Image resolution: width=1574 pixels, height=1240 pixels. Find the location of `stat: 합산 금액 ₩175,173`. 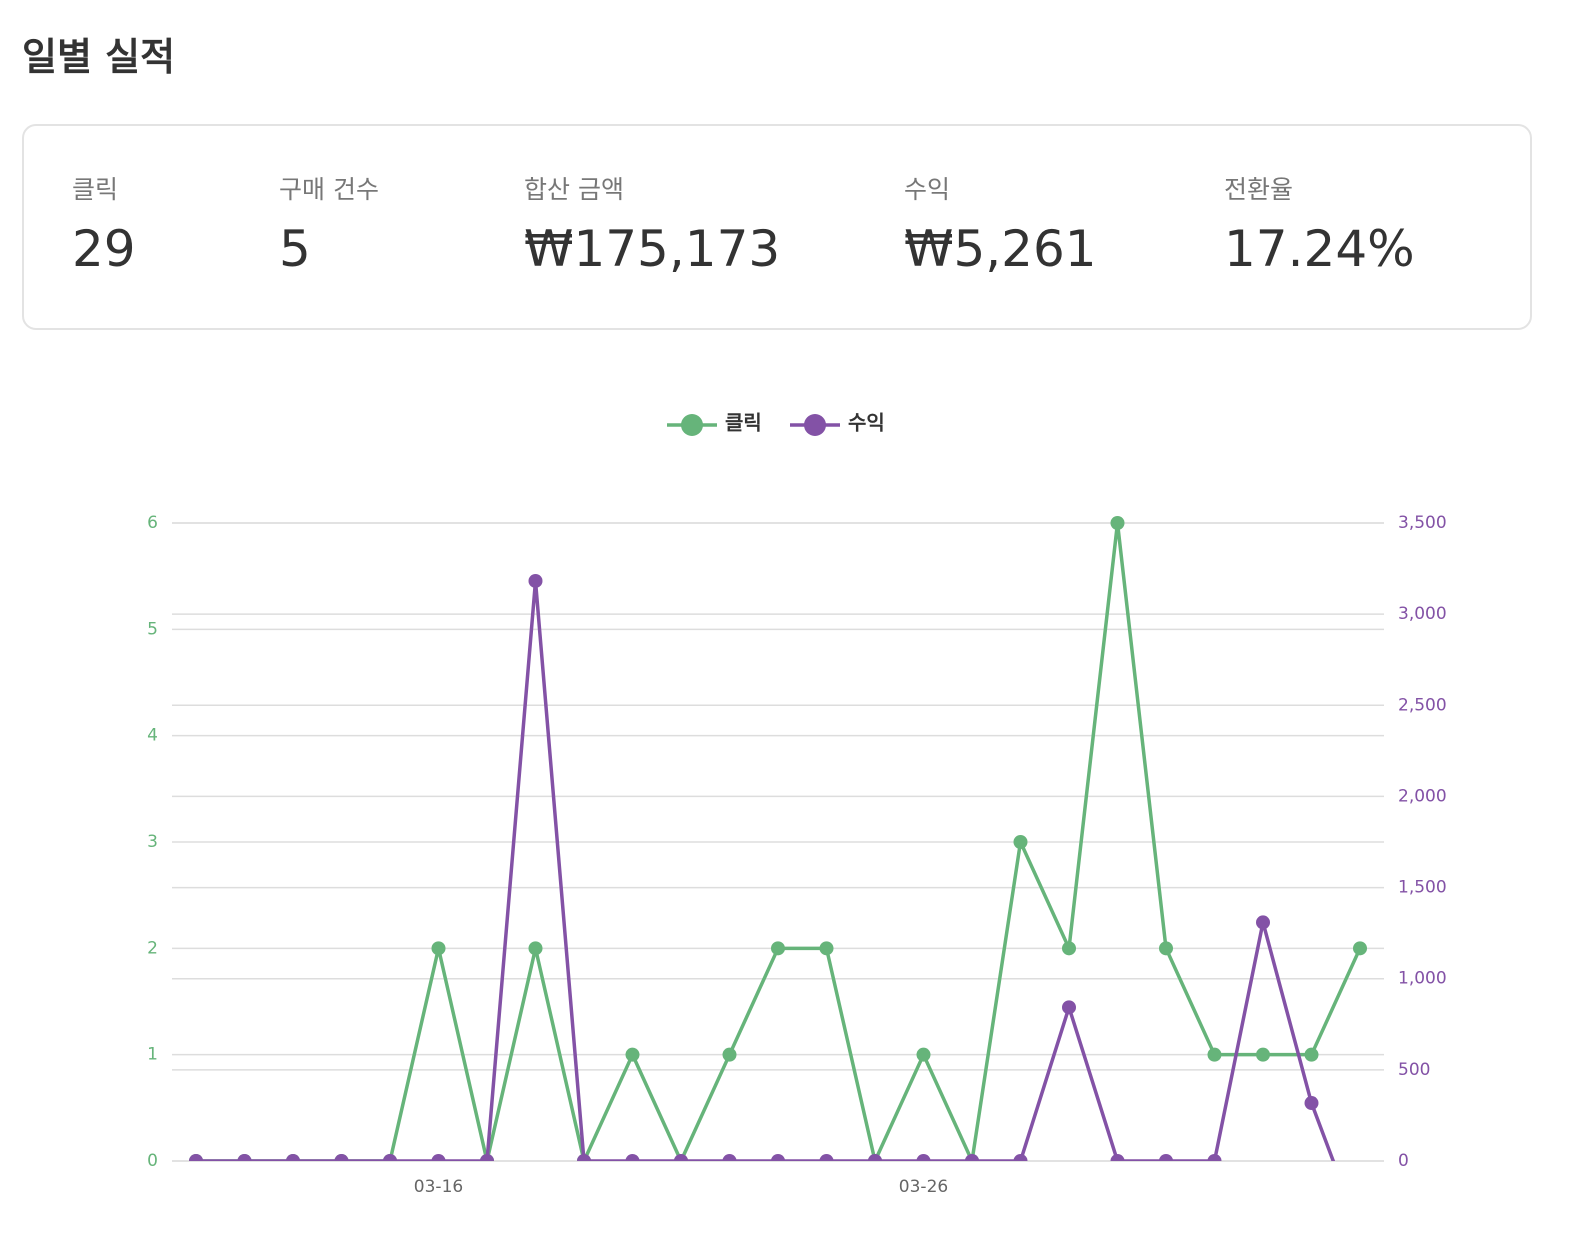

stat: 합산 금액 ₩175,173 is located at coordinates (652, 224).